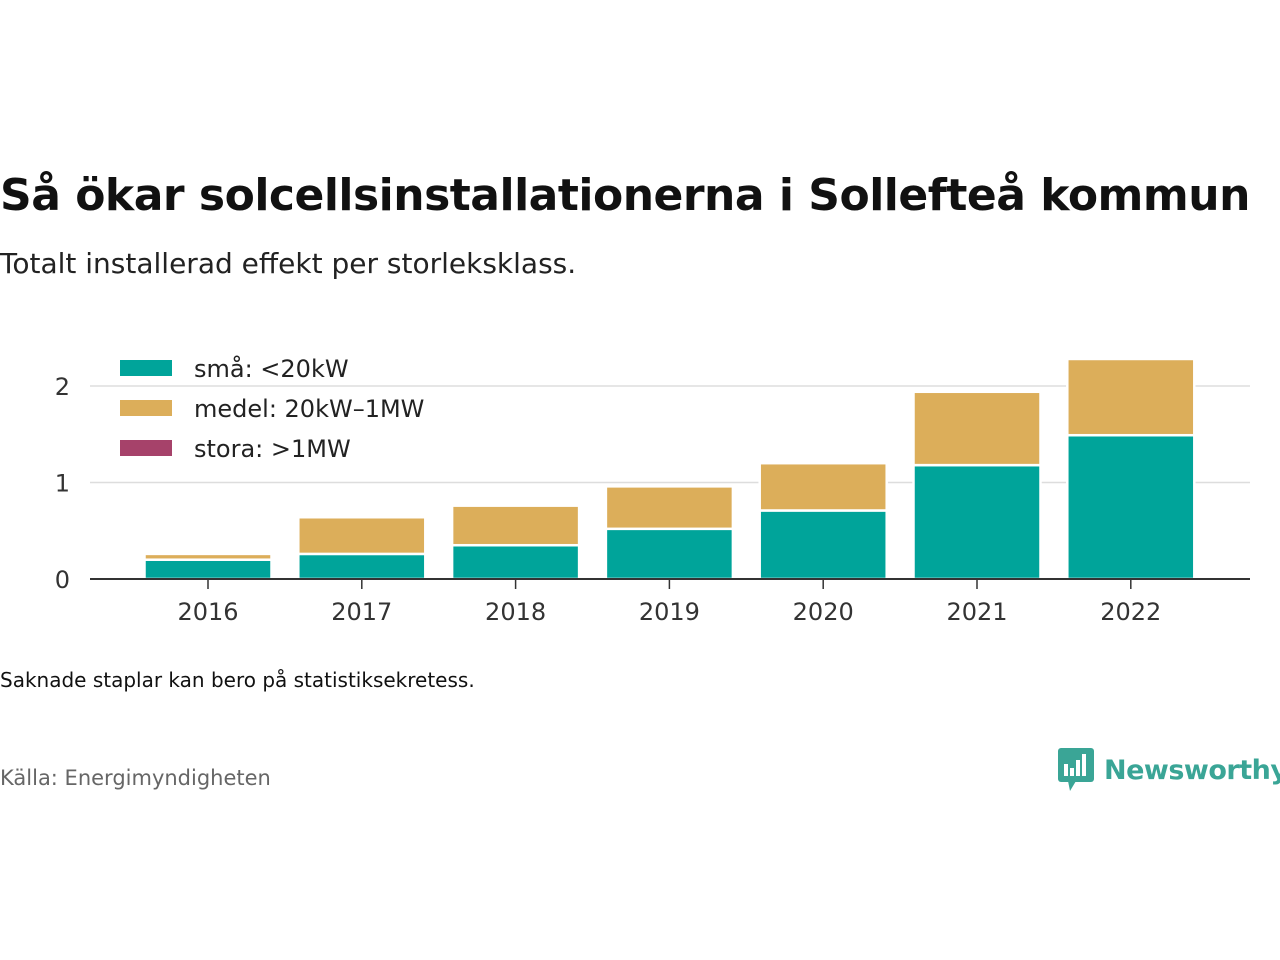 The width and height of the screenshot is (1280, 960). What do you see at coordinates (1076, 769) in the screenshot?
I see `chart-speech-bubble-icon` at bounding box center [1076, 769].